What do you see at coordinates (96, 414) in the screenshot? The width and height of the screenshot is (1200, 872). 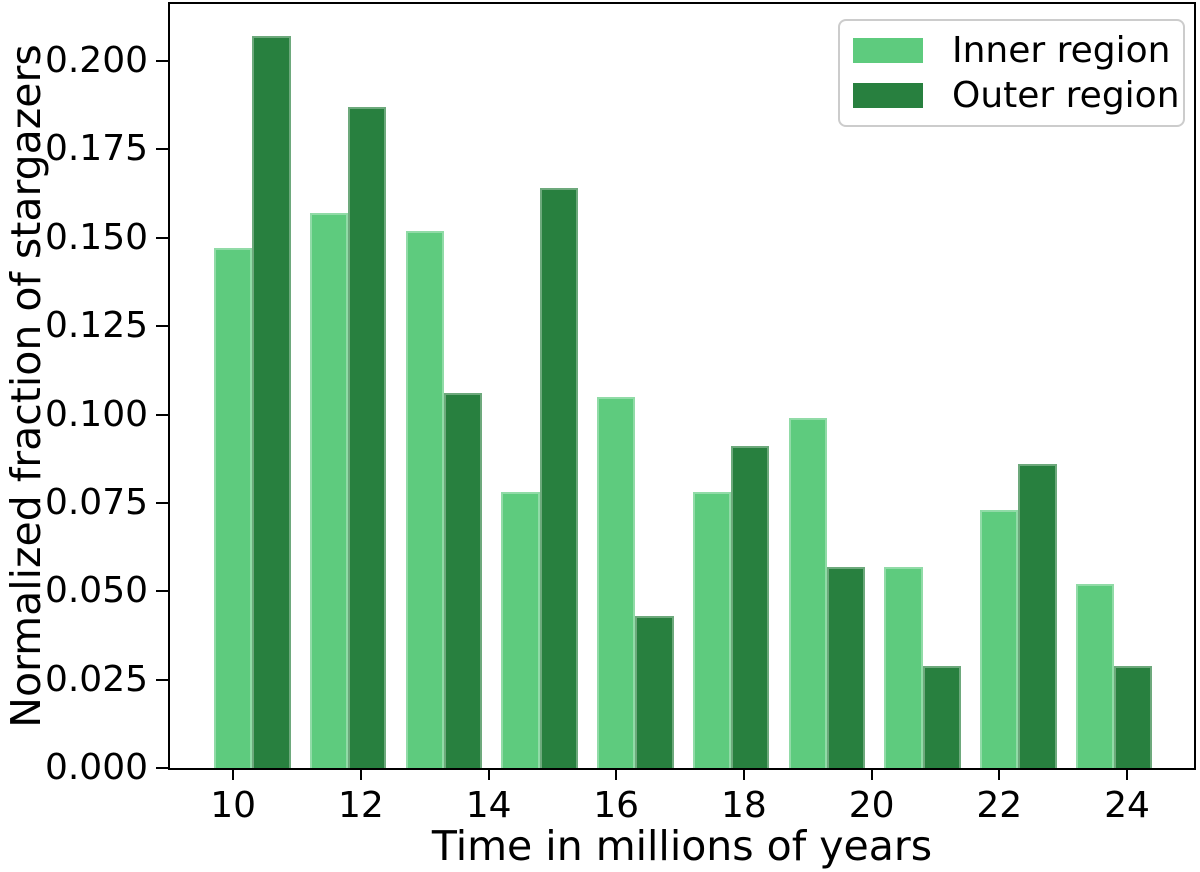 I see `y-tick-label: 0.100` at bounding box center [96, 414].